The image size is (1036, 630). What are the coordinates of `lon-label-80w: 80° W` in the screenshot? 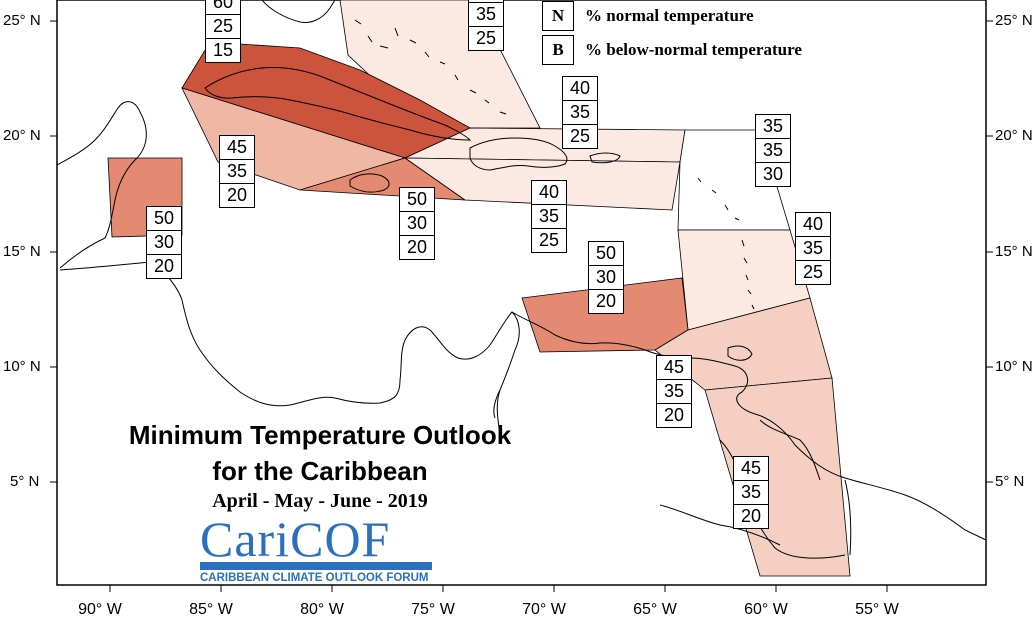 It's located at (322, 609).